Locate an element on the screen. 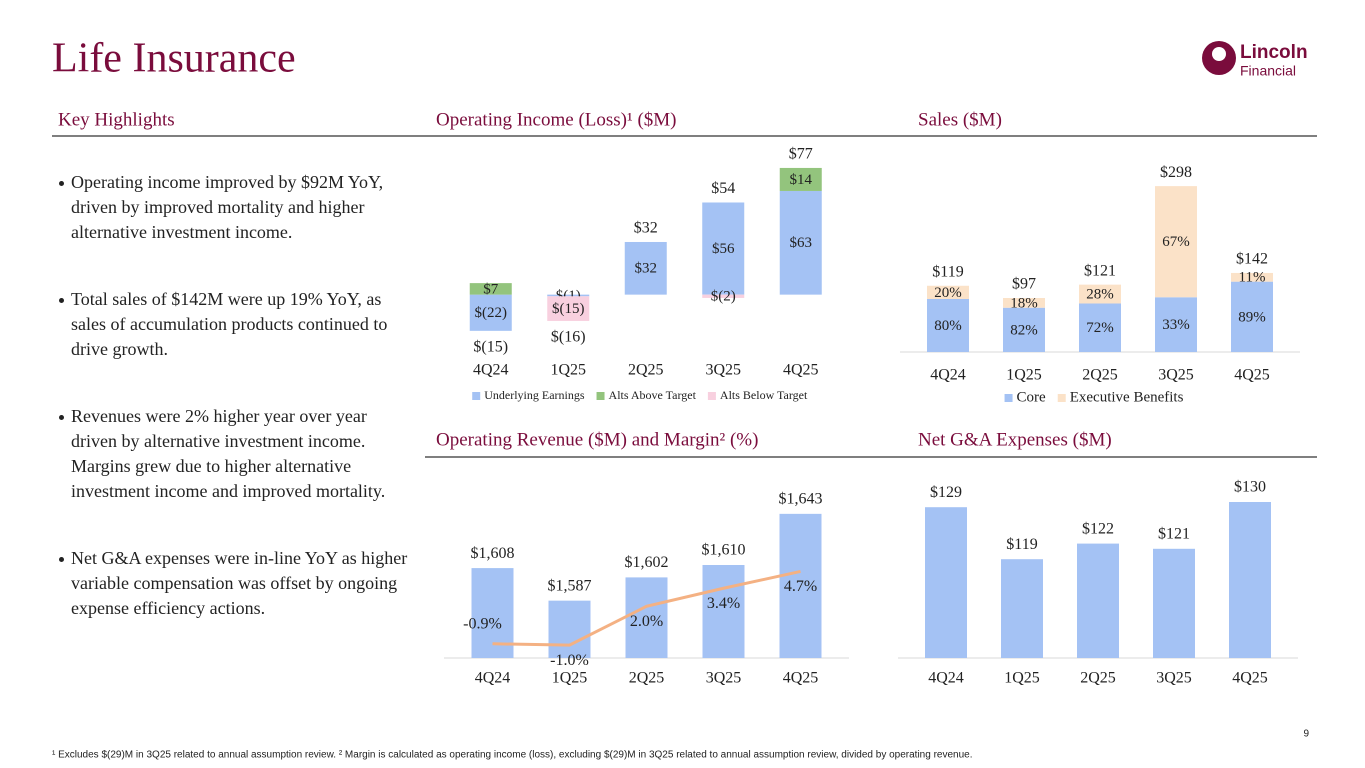 The width and height of the screenshot is (1365, 768). legend-label: Executive Benefits is located at coordinates (1127, 397).